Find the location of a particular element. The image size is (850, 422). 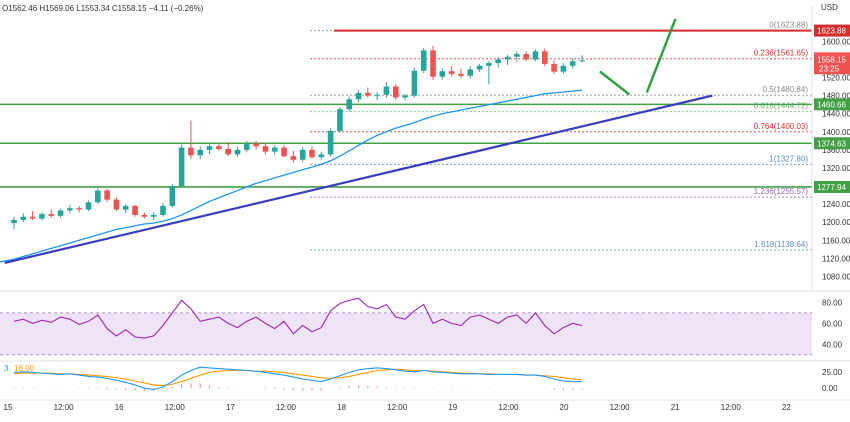

macd-panel: 3 16.00 0.00 25.00 is located at coordinates (425, 376).